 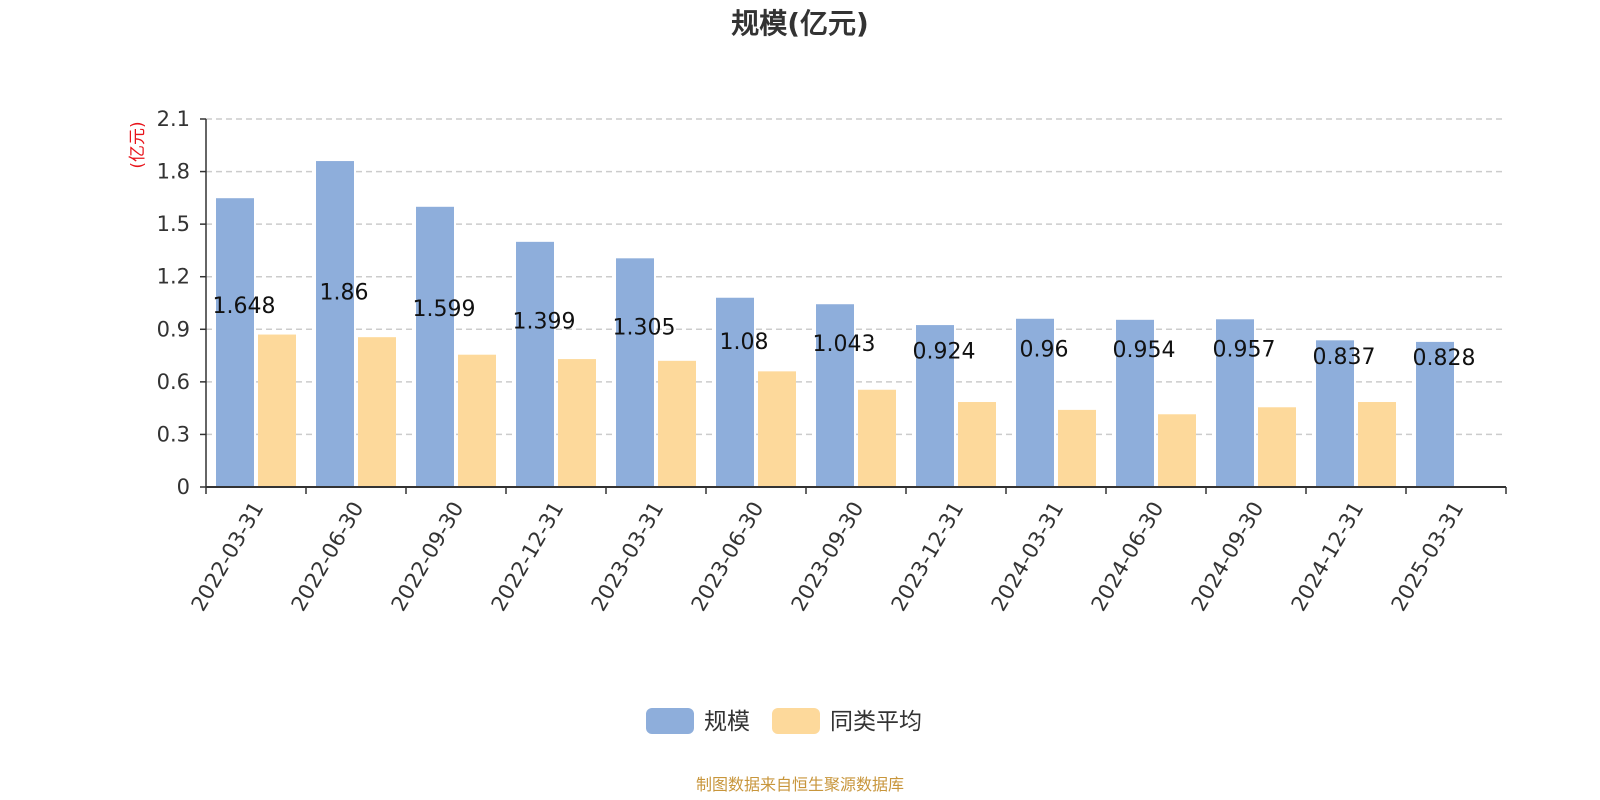 What do you see at coordinates (800, 23) in the screenshot?
I see `chart-title: 规模(亿元)` at bounding box center [800, 23].